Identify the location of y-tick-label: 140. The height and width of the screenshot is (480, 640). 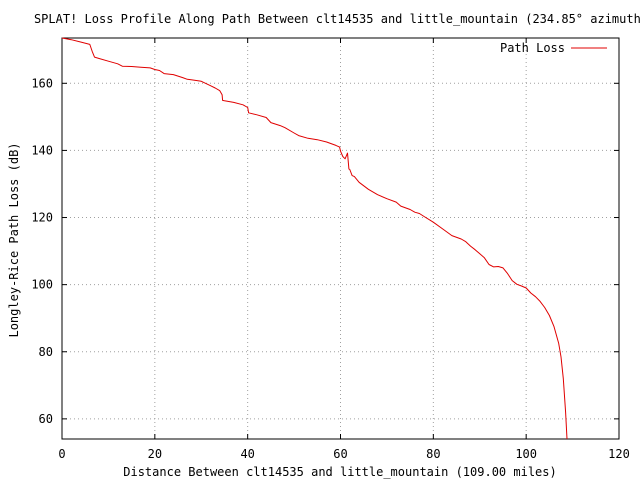
(42, 150).